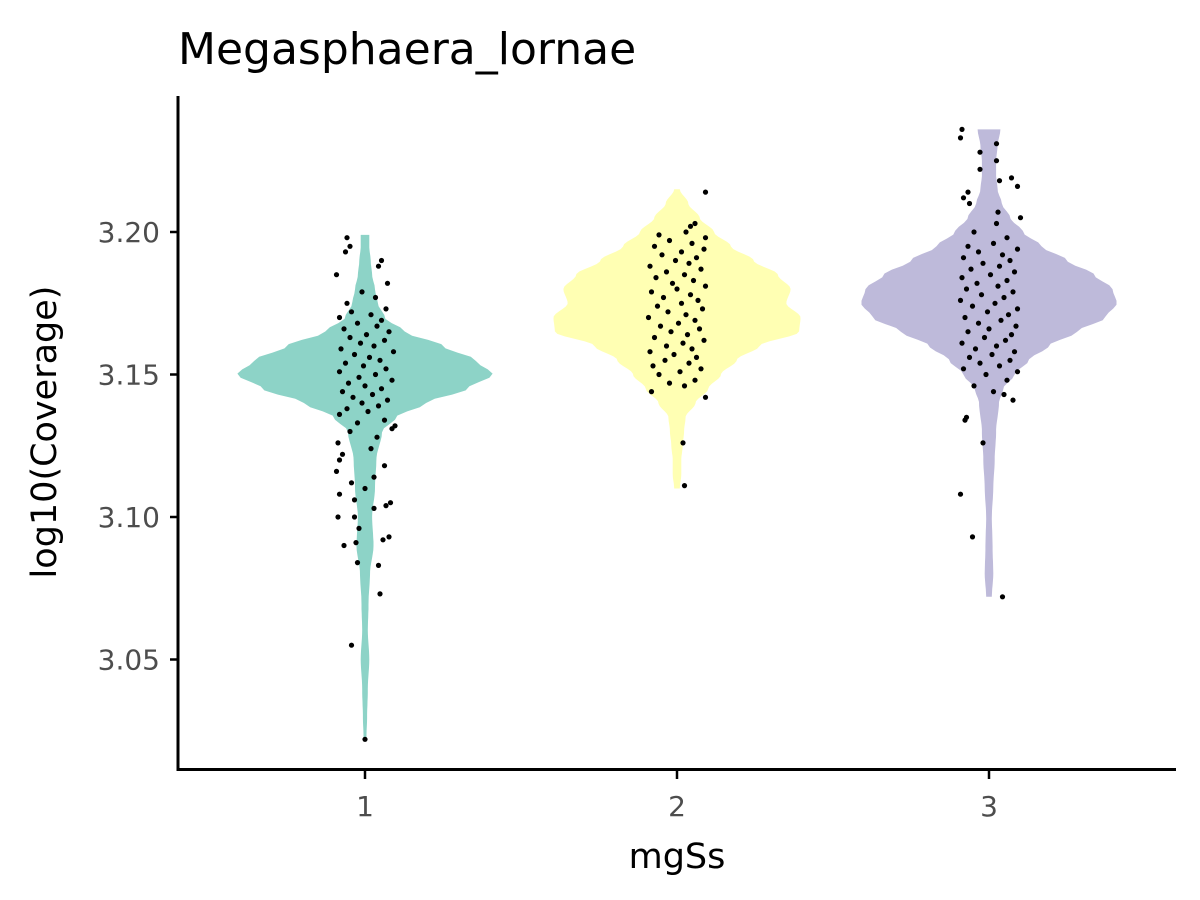 This screenshot has width=1200, height=900. Describe the element at coordinates (129, 660) in the screenshot. I see `y-tick-label: 3.05` at that location.